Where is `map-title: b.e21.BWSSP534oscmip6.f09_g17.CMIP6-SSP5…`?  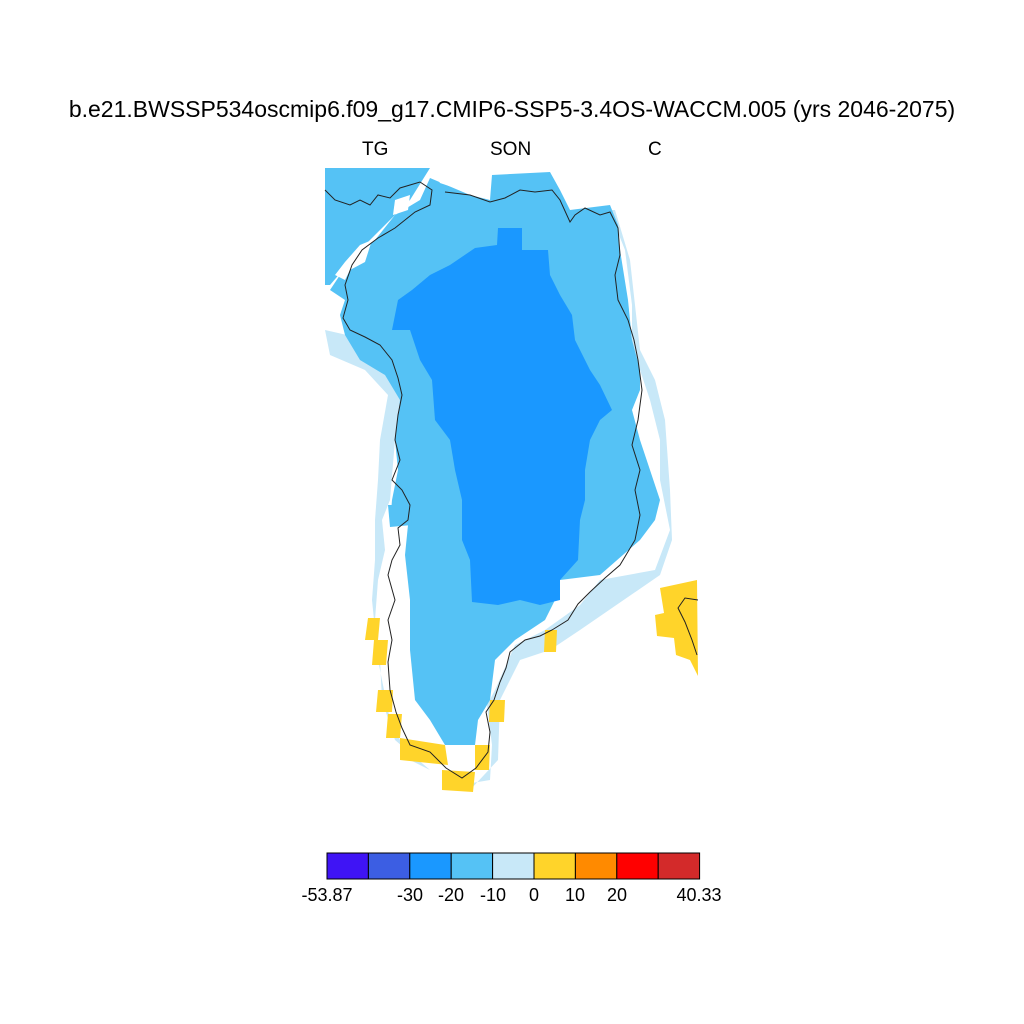
map-title: b.e21.BWSSP534oscmip6.f09_g17.CMIP6-SSP5… is located at coordinates (512, 109).